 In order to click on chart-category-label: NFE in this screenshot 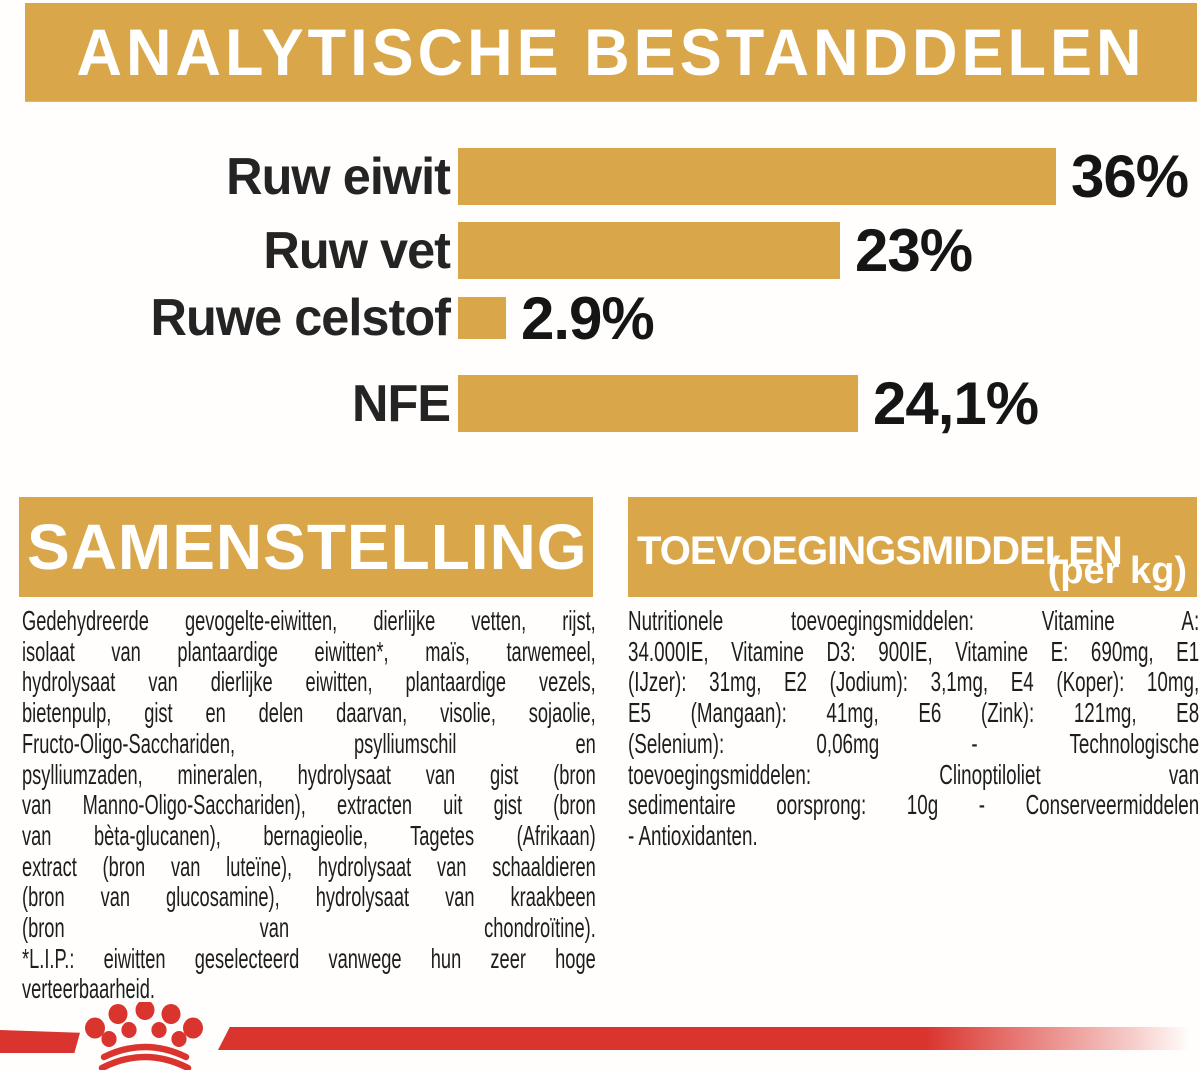, I will do `click(401, 403)`.